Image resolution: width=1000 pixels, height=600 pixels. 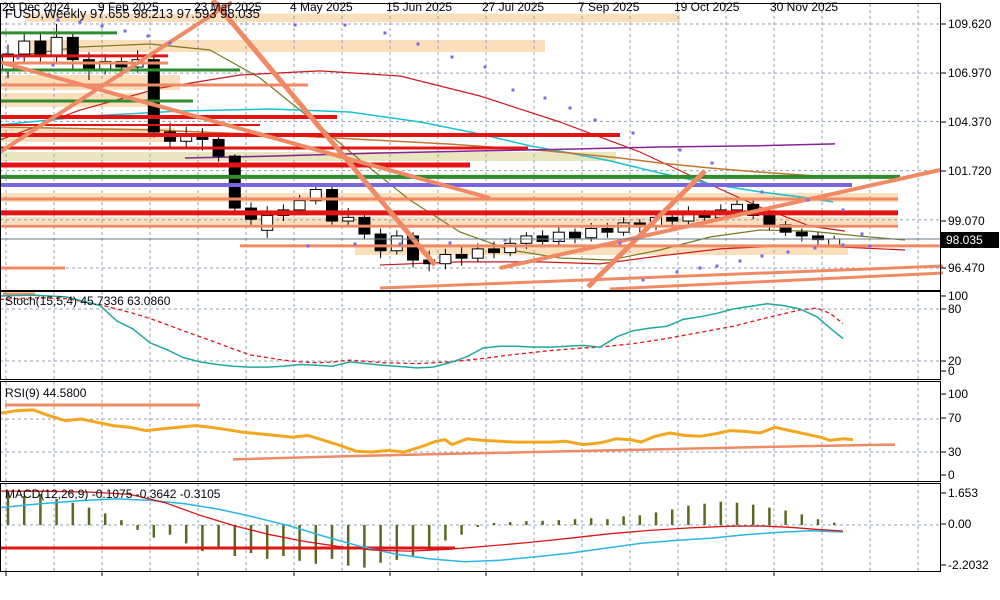 What do you see at coordinates (422, 330) in the screenshot?
I see `stochastic-panel` at bounding box center [422, 330].